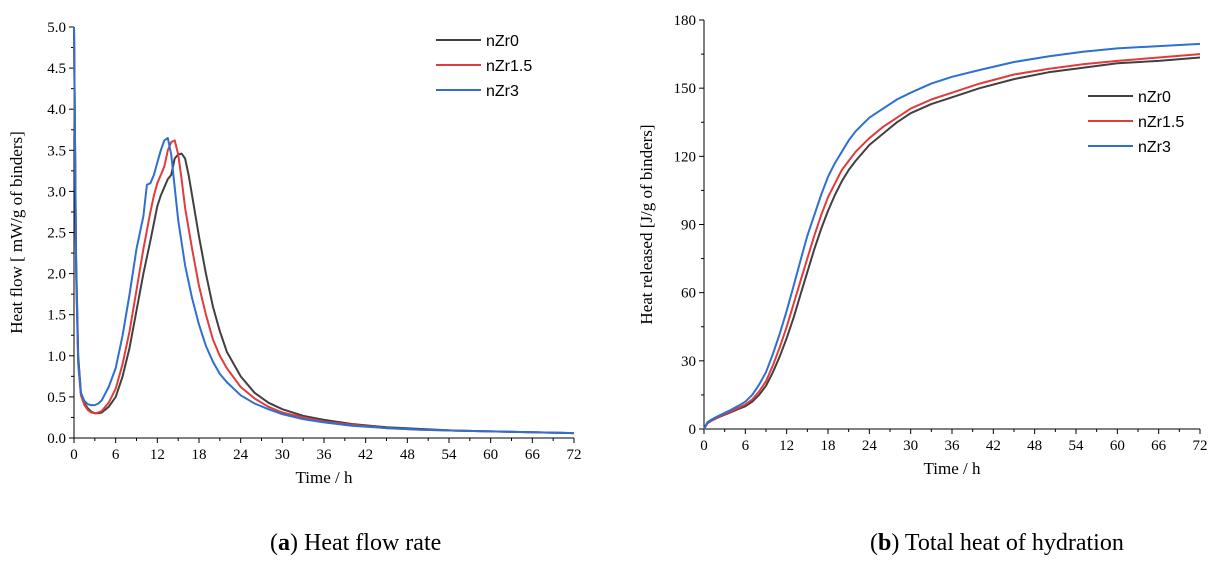  Describe the element at coordinates (56, 275) in the screenshot. I see `y-tick-label: 2.0` at that location.